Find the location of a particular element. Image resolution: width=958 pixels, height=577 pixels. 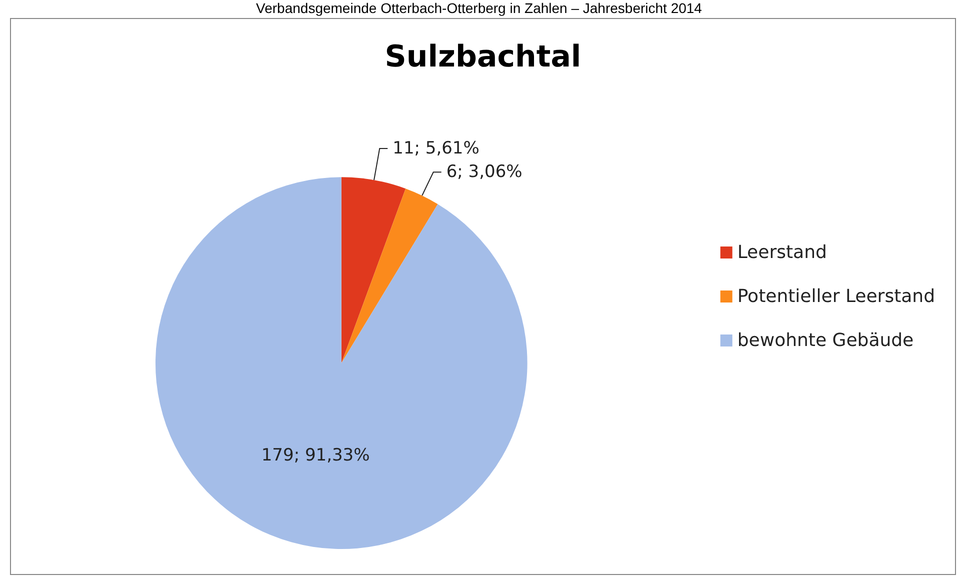

legend-label: Leerstand is located at coordinates (782, 252).